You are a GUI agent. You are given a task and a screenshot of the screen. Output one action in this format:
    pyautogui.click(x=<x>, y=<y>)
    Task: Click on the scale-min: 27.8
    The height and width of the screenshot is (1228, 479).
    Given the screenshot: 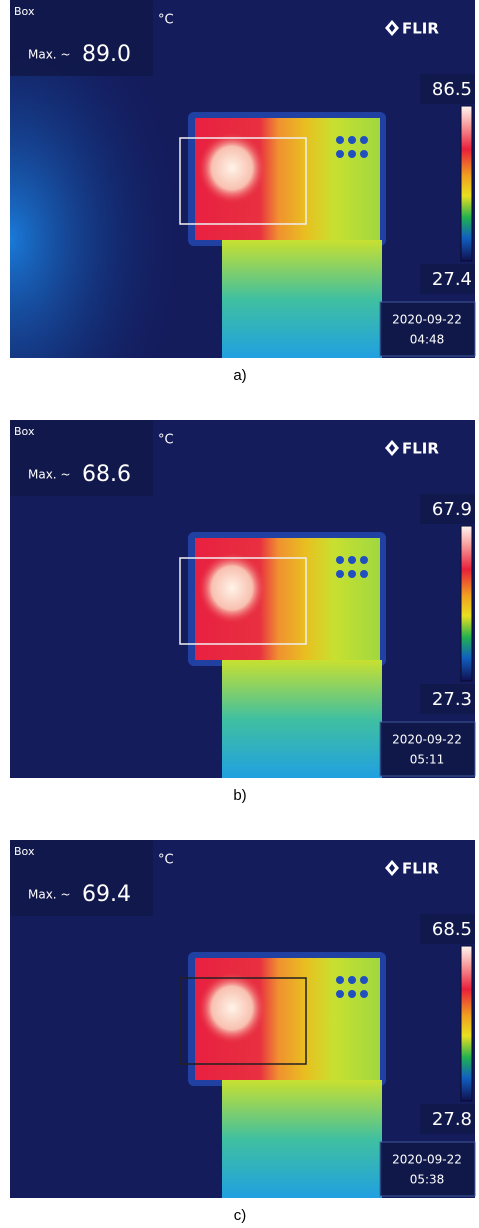 What is the action you would take?
    pyautogui.click(x=452, y=1119)
    